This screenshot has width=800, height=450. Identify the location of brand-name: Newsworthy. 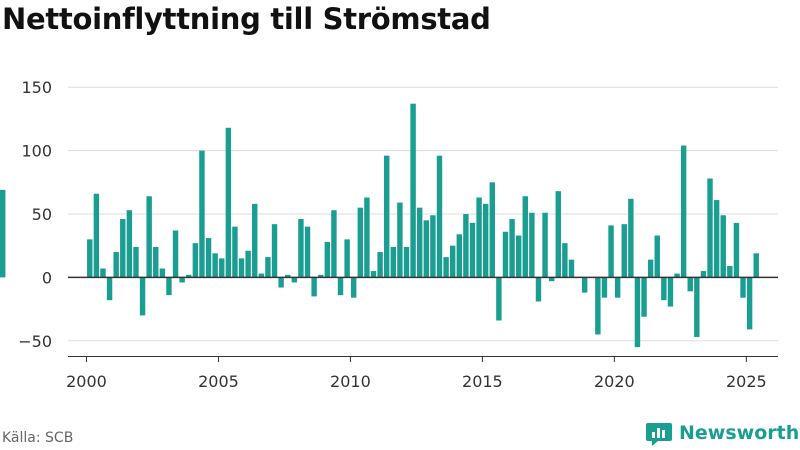
(739, 433).